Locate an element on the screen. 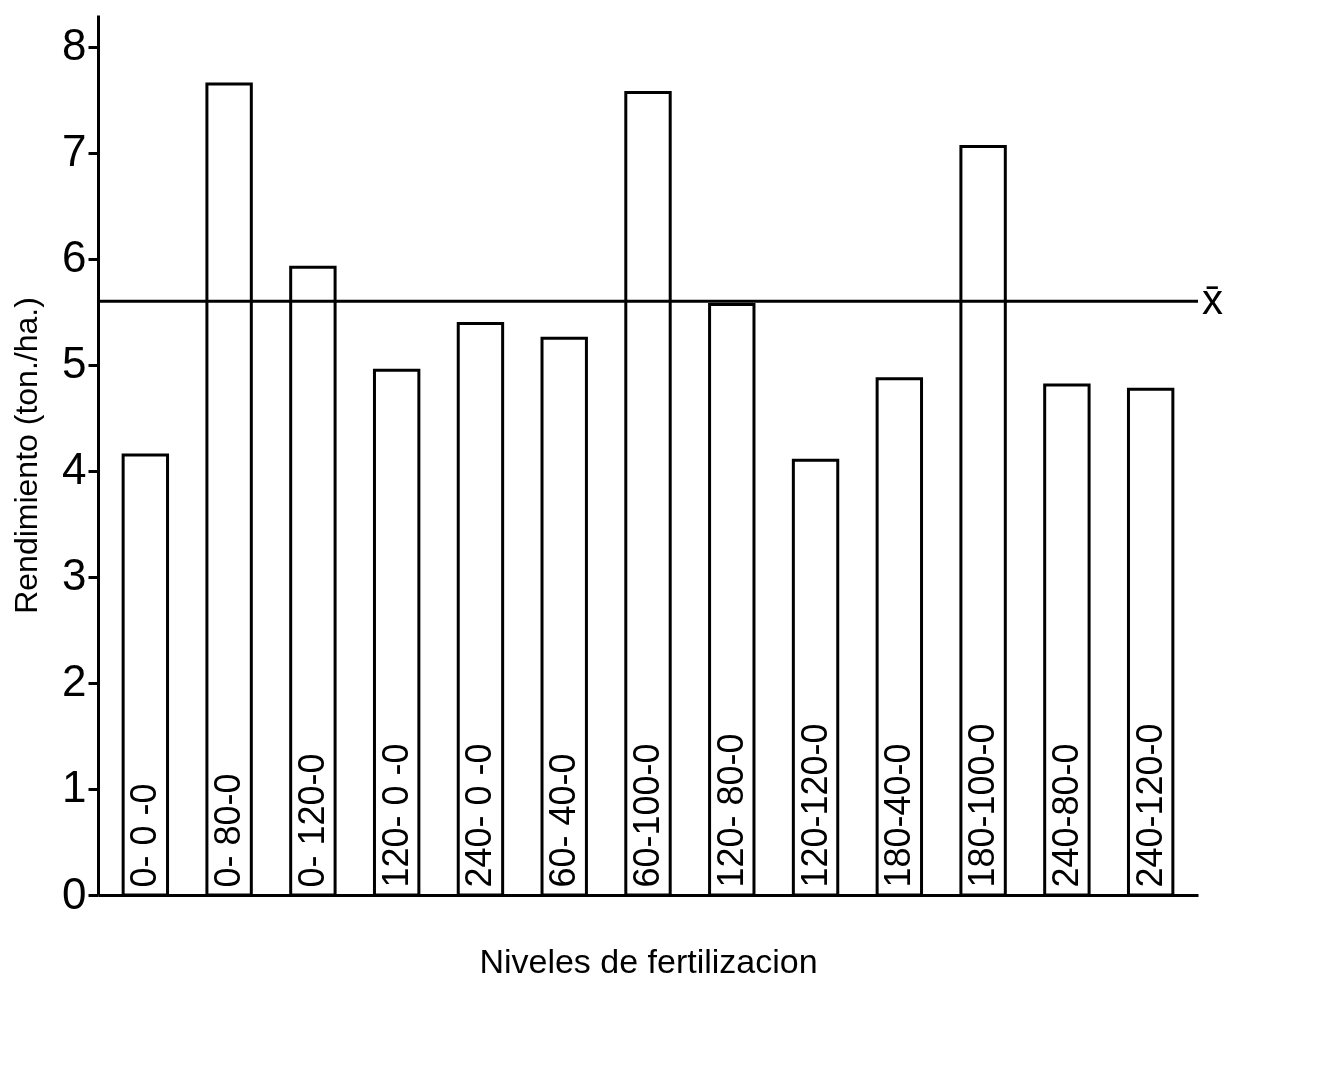 This screenshot has height=1092, width=1339. x-tick-label: 240-120-0 is located at coordinates (1149, 805).